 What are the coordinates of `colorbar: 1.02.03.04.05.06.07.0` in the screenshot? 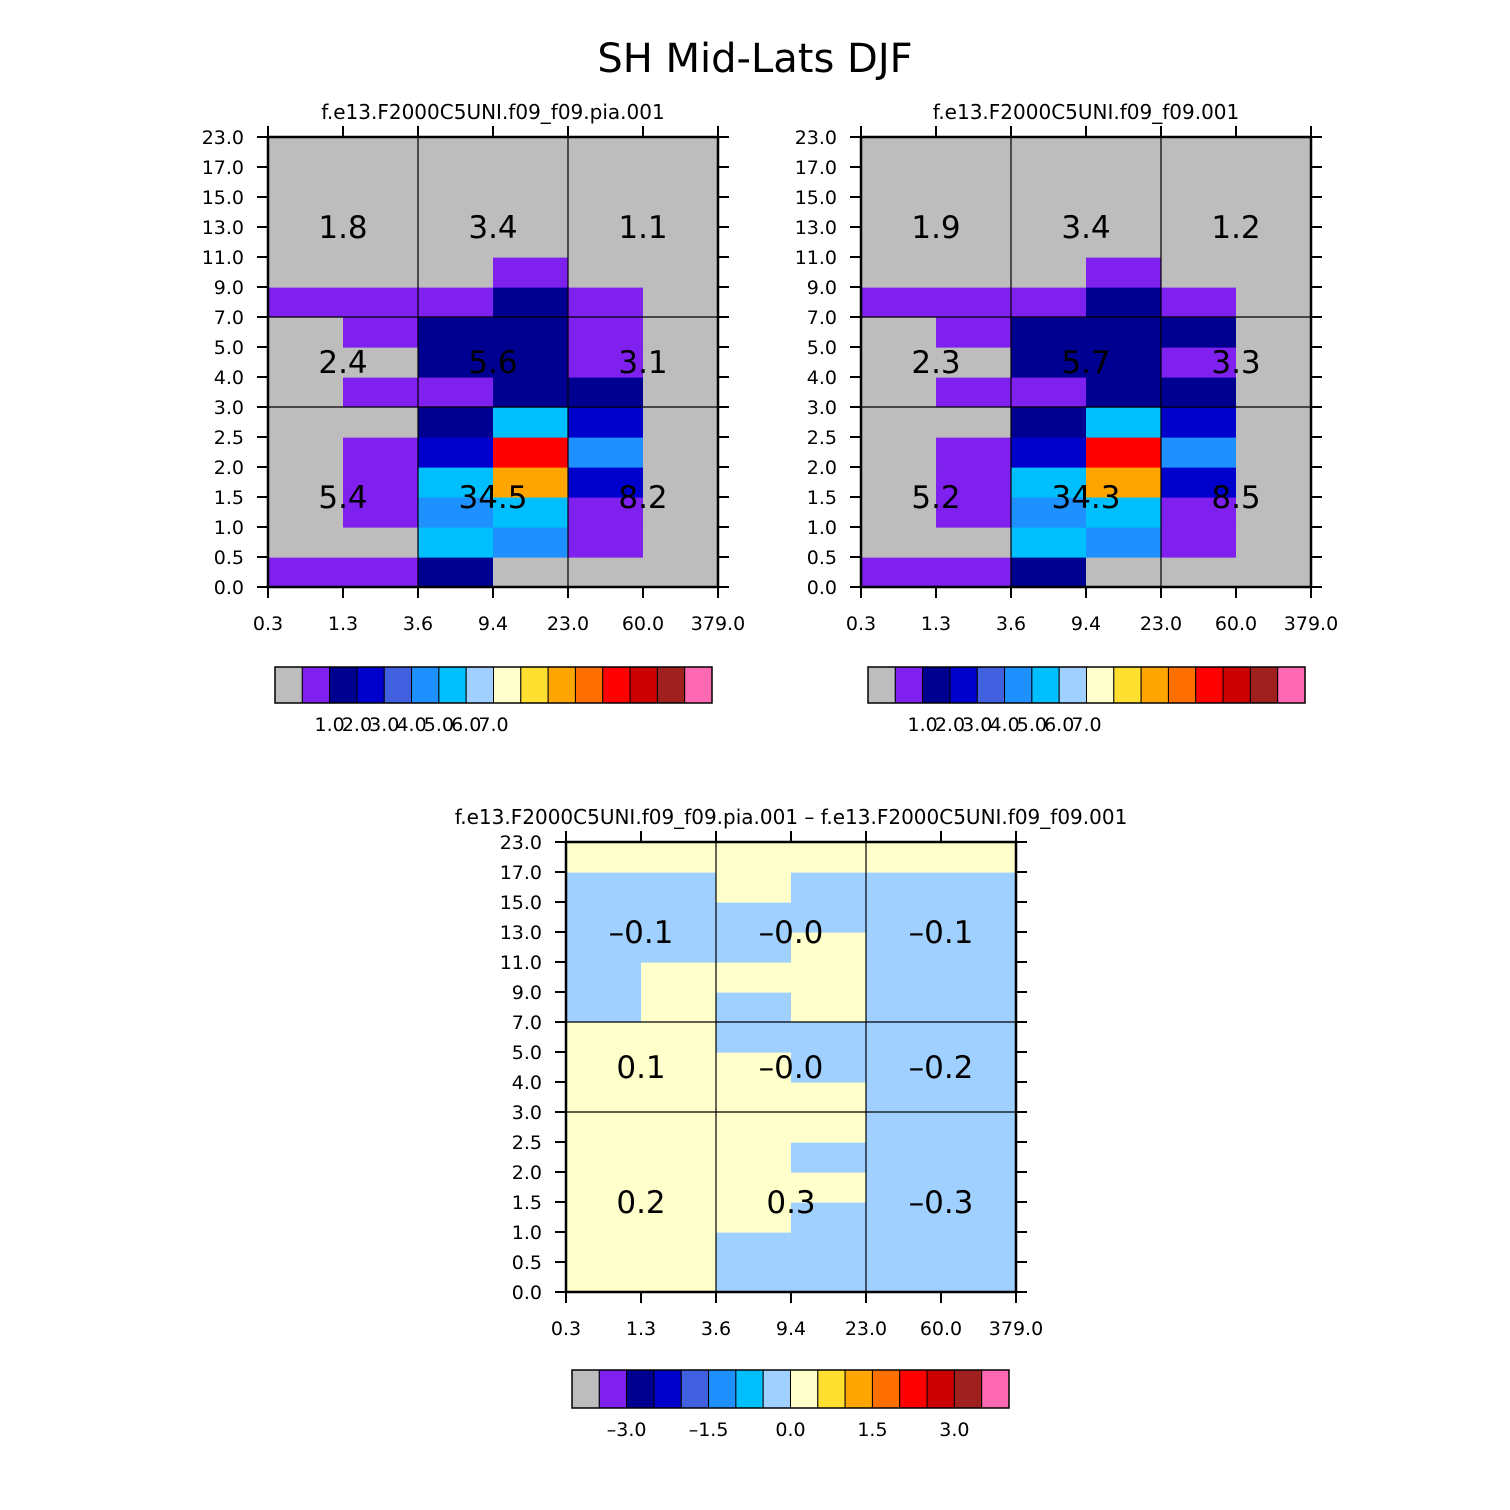 It's located at (493, 701).